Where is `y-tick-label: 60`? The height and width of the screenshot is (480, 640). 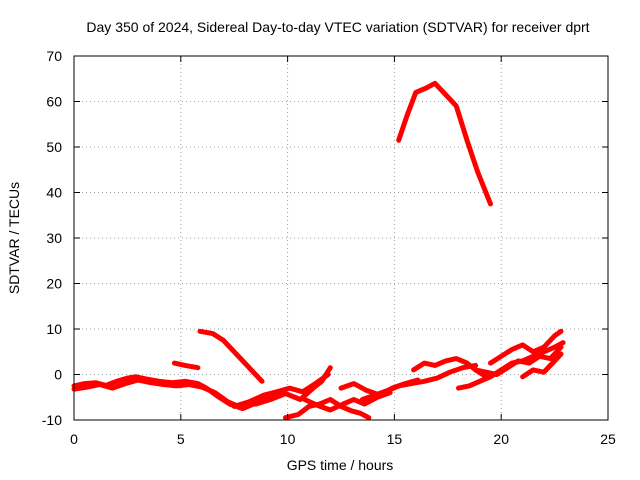
y-tick-label: 60 is located at coordinates (54, 102).